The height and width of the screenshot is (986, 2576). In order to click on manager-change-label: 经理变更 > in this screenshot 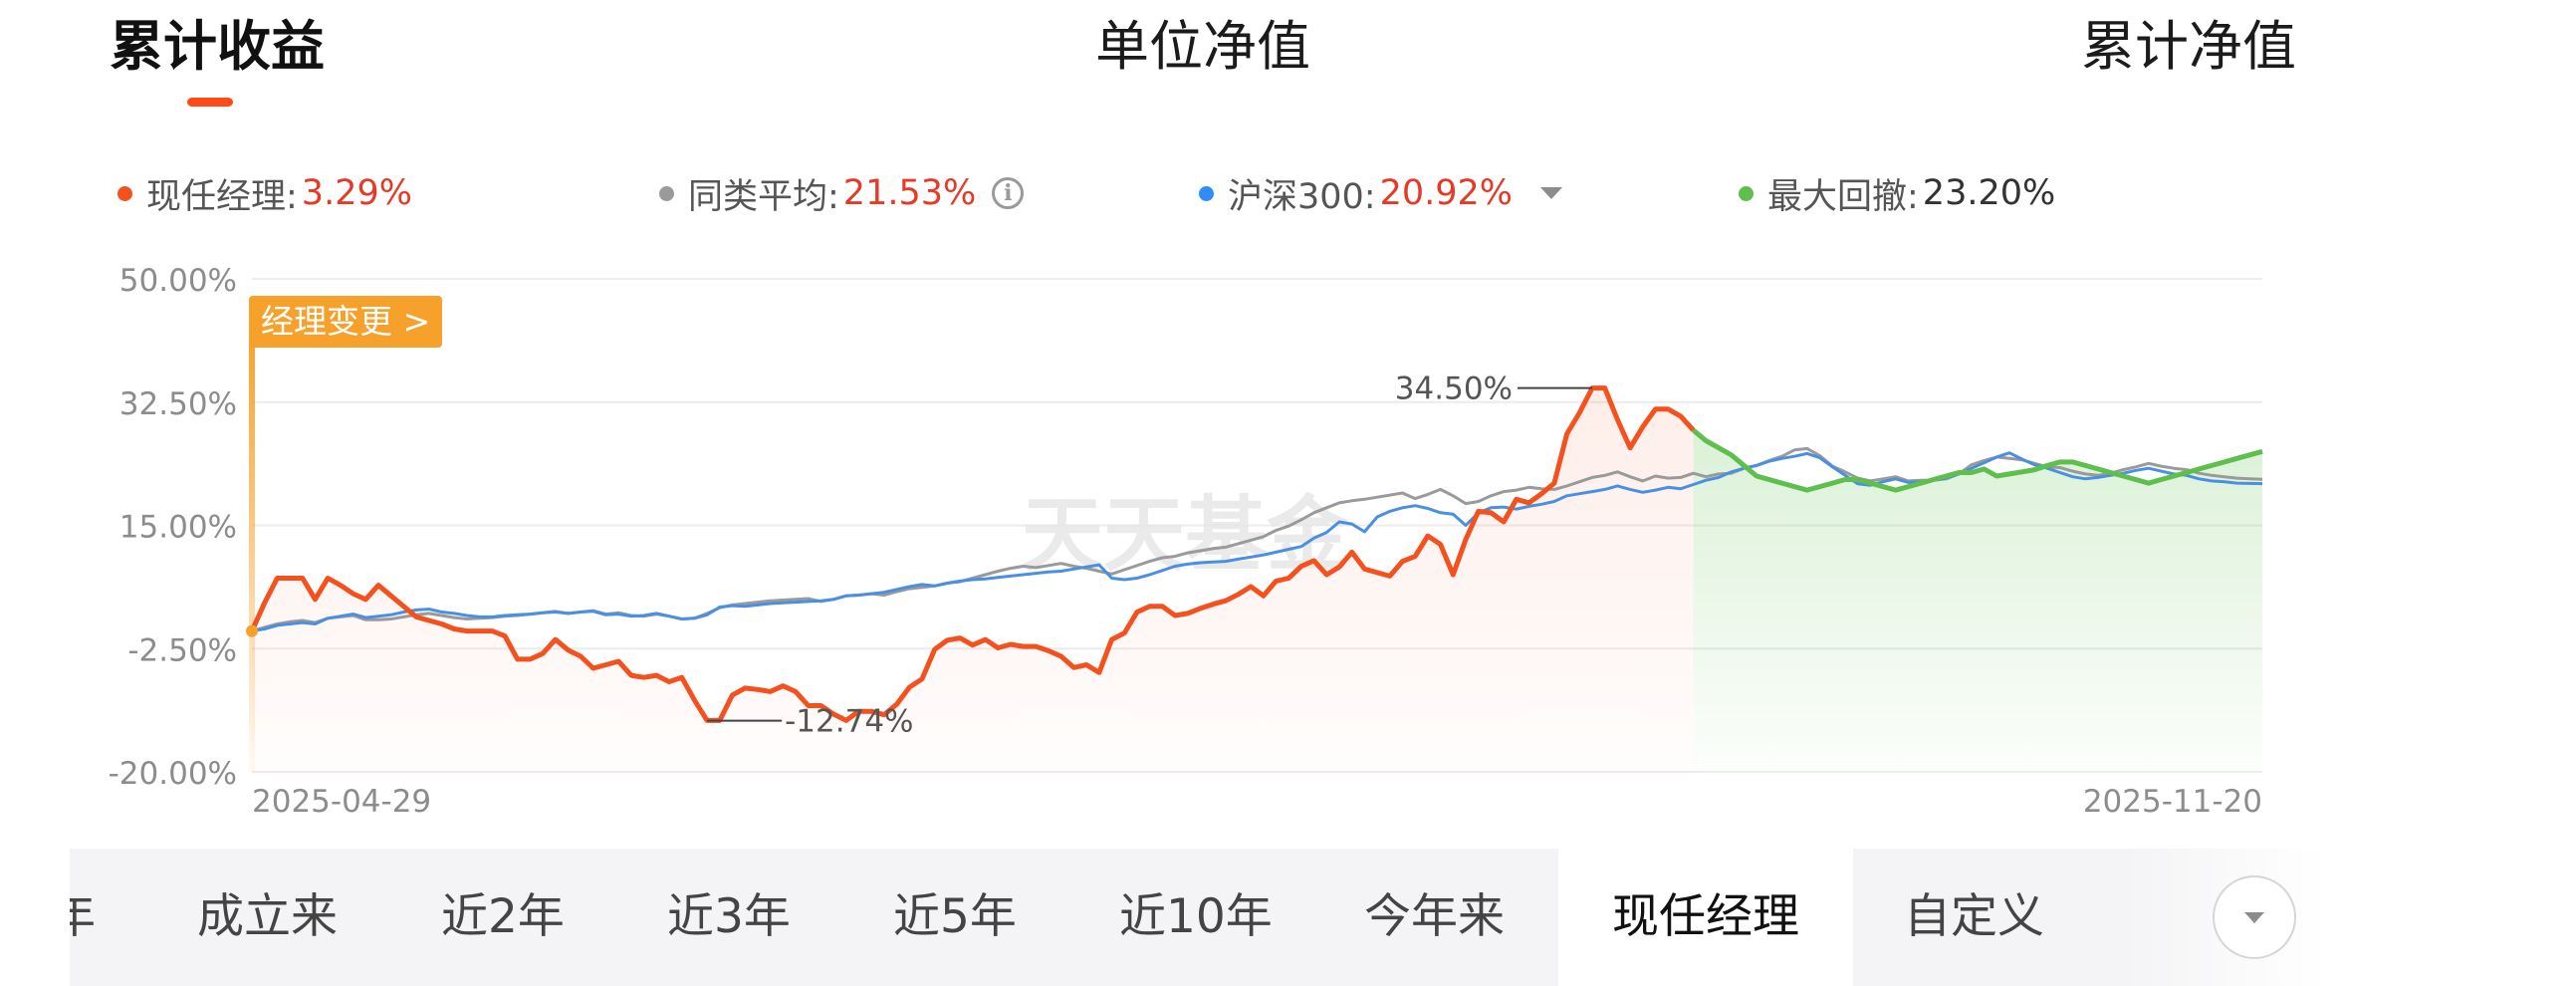, I will do `click(346, 321)`.